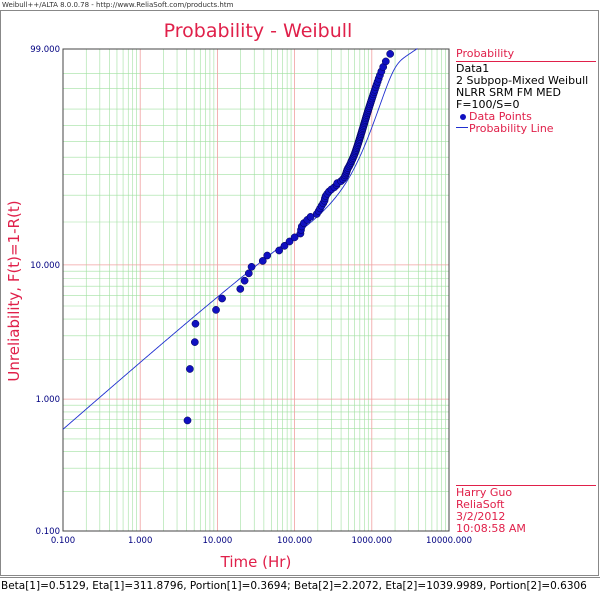 The image size is (600, 594). What do you see at coordinates (491, 528) in the screenshot?
I see `info-time: 10:08:58 AM` at bounding box center [491, 528].